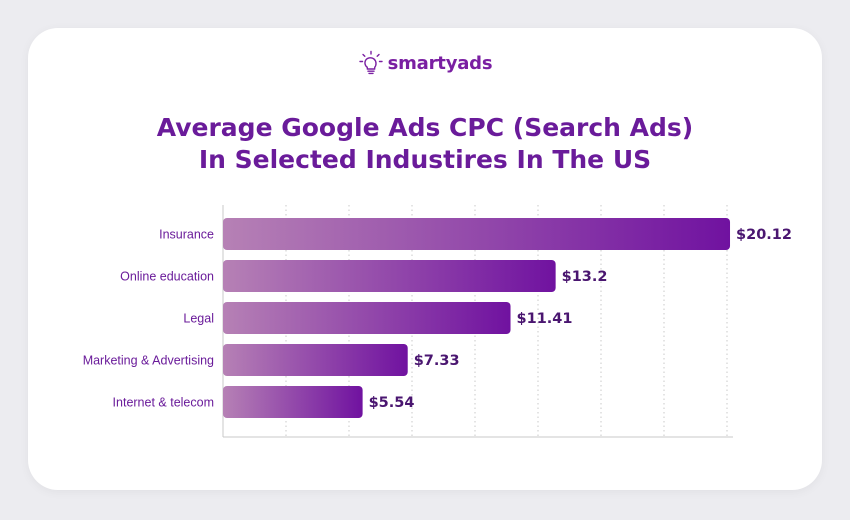 The image size is (850, 520). Describe the element at coordinates (764, 235) in the screenshot. I see `value-label: $20.12` at that location.